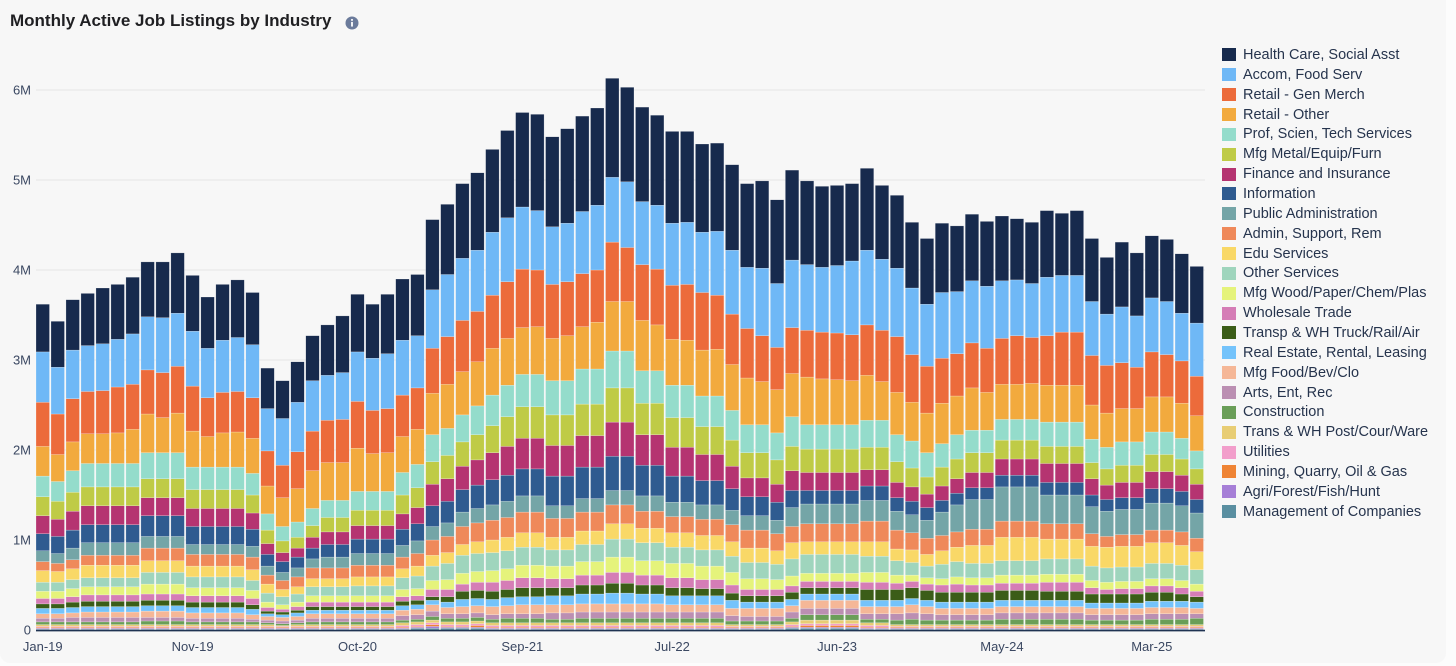 The height and width of the screenshot is (666, 1456). I want to click on bar-segment-other-services, so click(792, 567).